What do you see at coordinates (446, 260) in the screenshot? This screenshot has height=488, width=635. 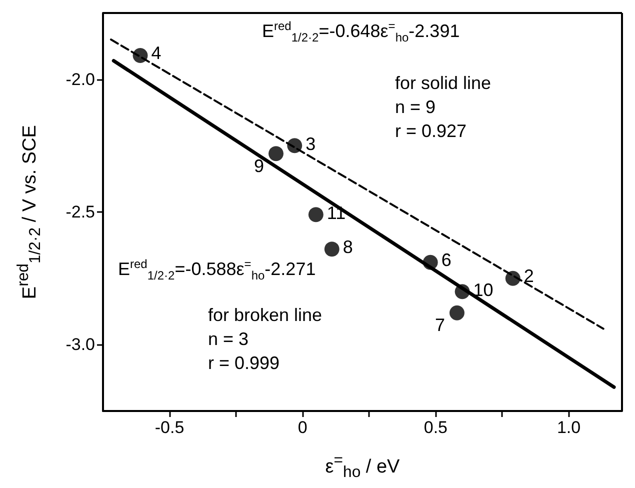 I see `annotation: 6` at bounding box center [446, 260].